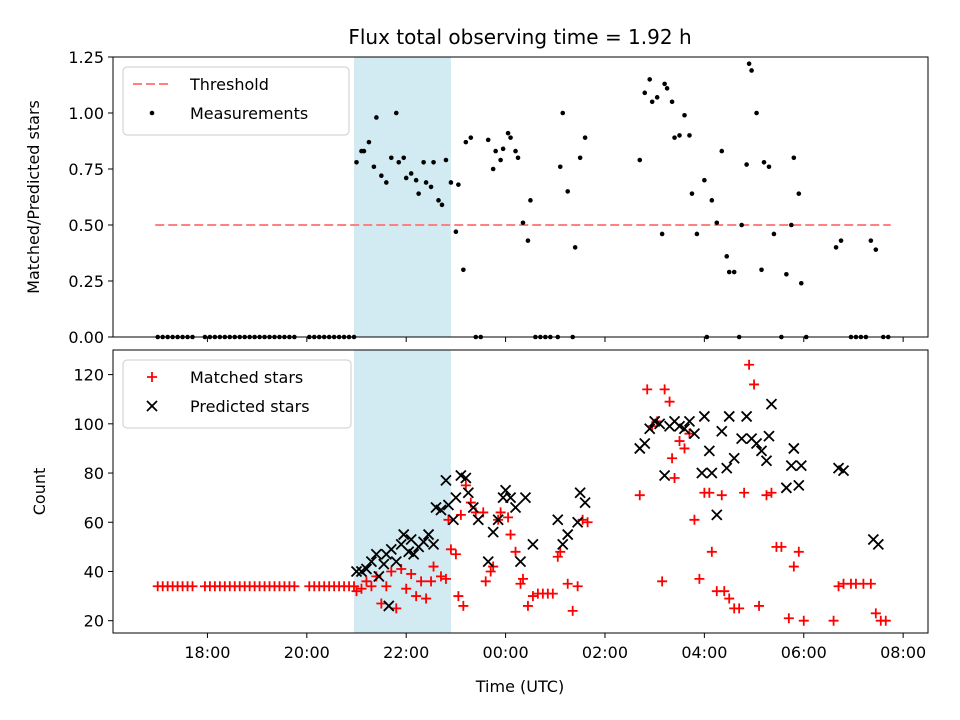  I want to click on y-tick-label: 0.00, so click(86, 337).